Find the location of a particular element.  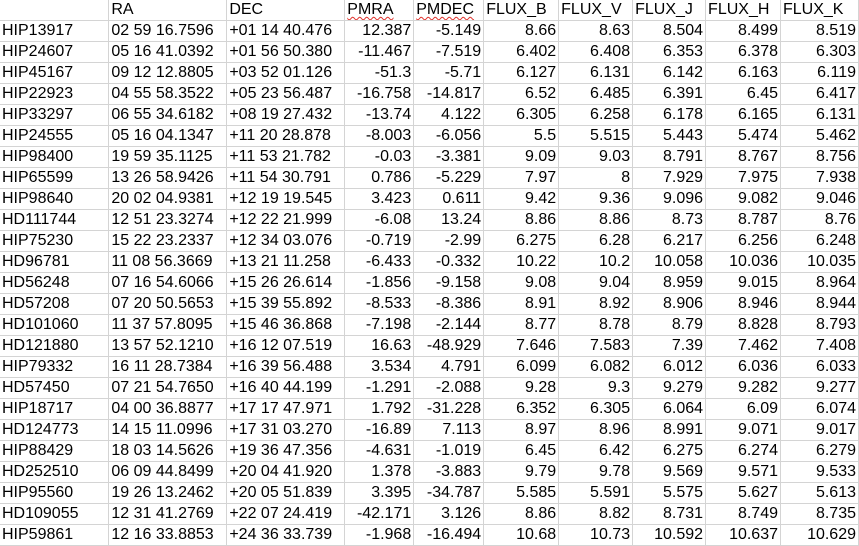

cell-flux-j: 10.592 is located at coordinates (669, 535).